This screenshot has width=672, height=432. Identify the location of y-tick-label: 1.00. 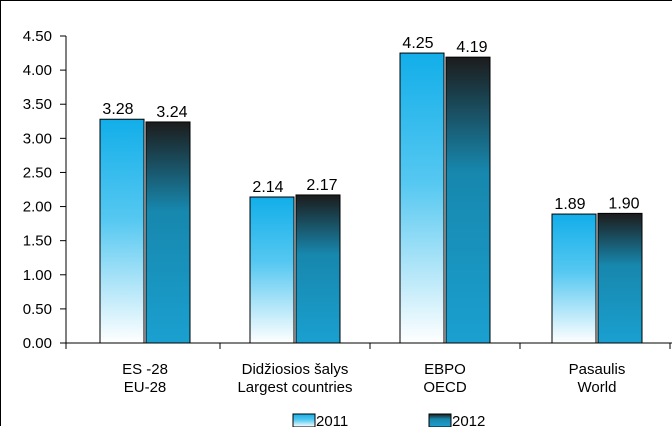
(37, 275).